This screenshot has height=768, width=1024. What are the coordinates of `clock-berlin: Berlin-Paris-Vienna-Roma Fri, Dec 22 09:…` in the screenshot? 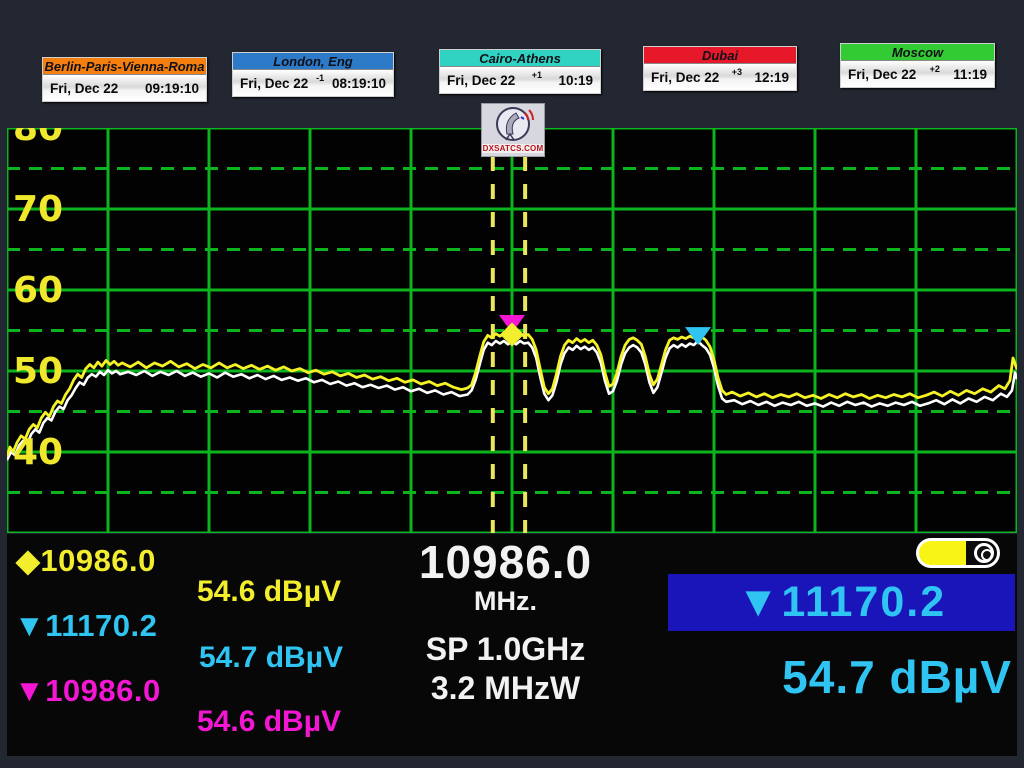 It's located at (124, 79).